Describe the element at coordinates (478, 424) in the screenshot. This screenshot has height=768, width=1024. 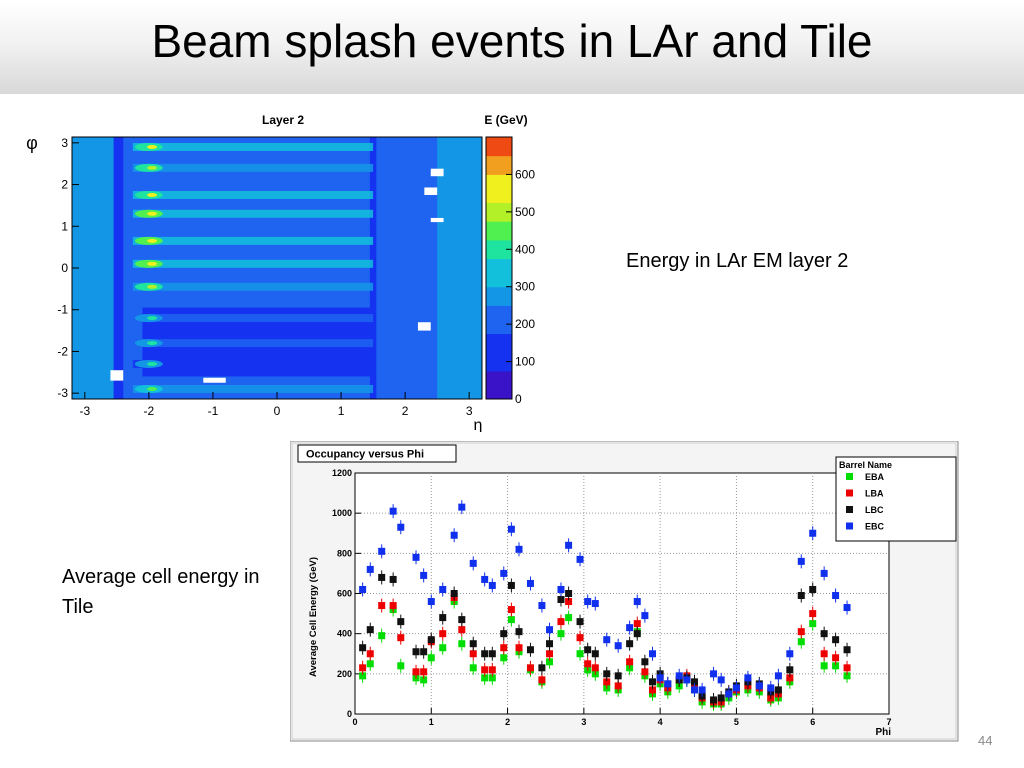
I see `heatmap-x-axis-label: η` at that location.